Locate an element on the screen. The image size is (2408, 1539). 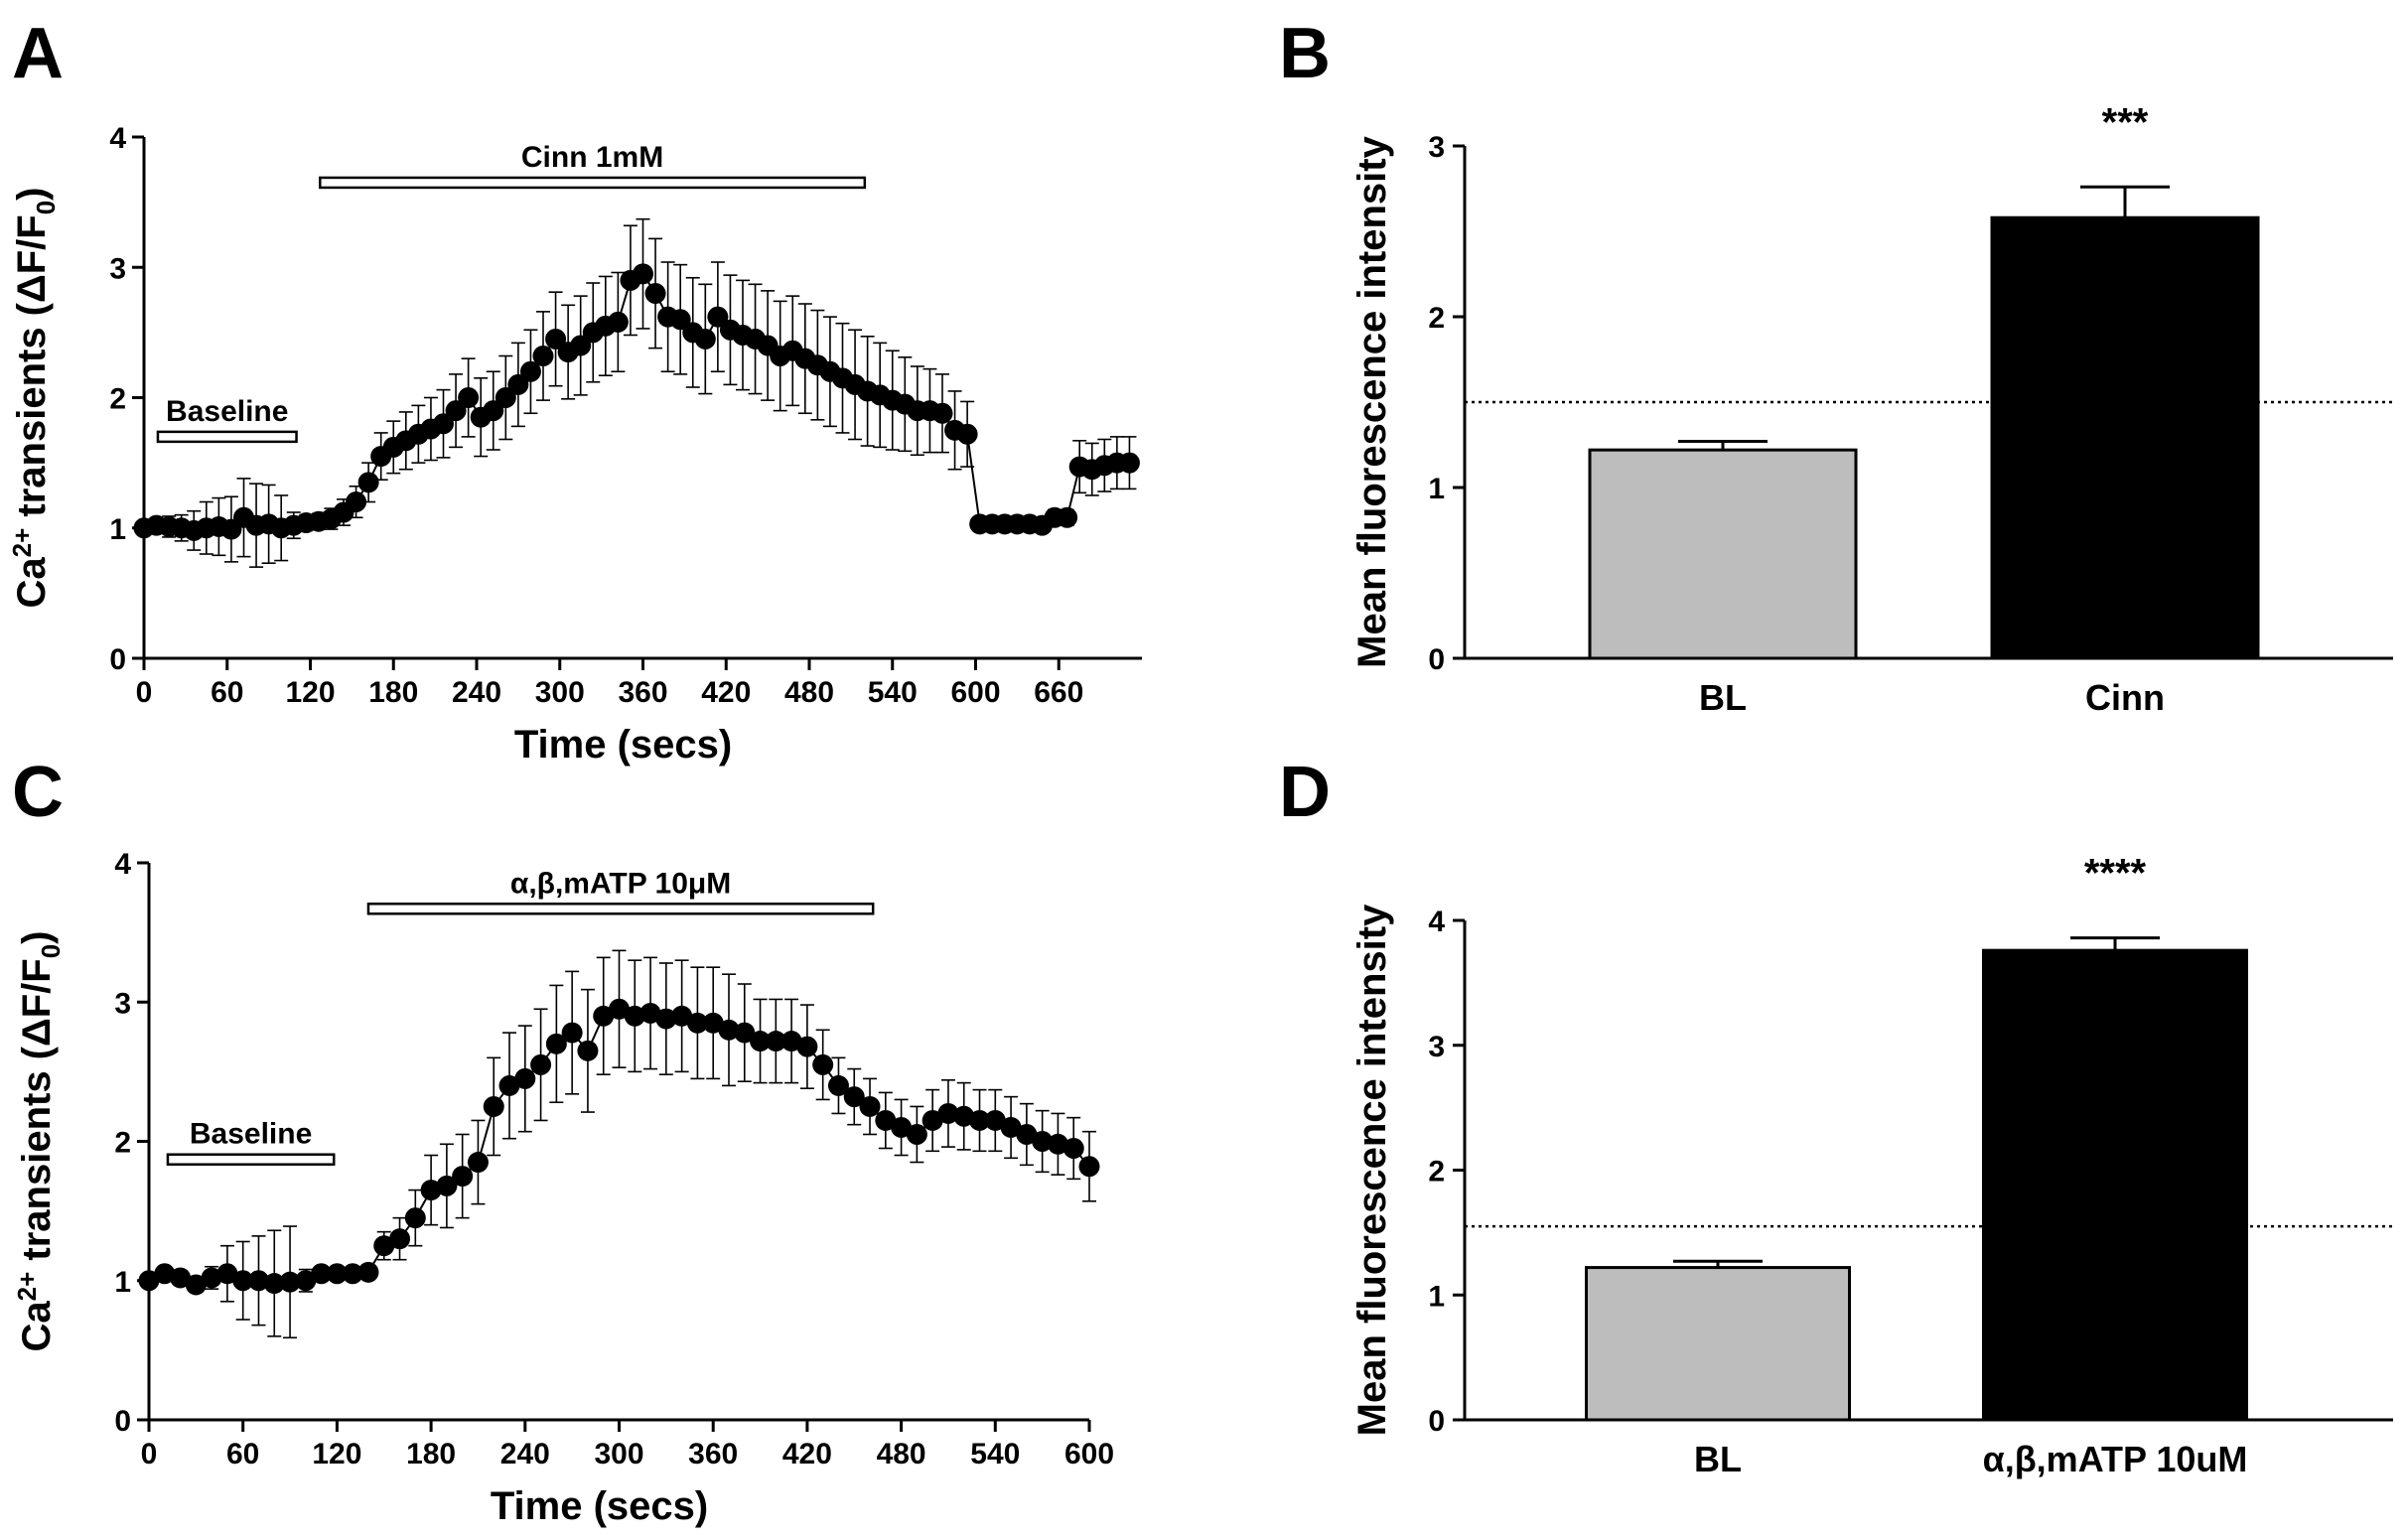
x-tick-label: 480 is located at coordinates (809, 693).